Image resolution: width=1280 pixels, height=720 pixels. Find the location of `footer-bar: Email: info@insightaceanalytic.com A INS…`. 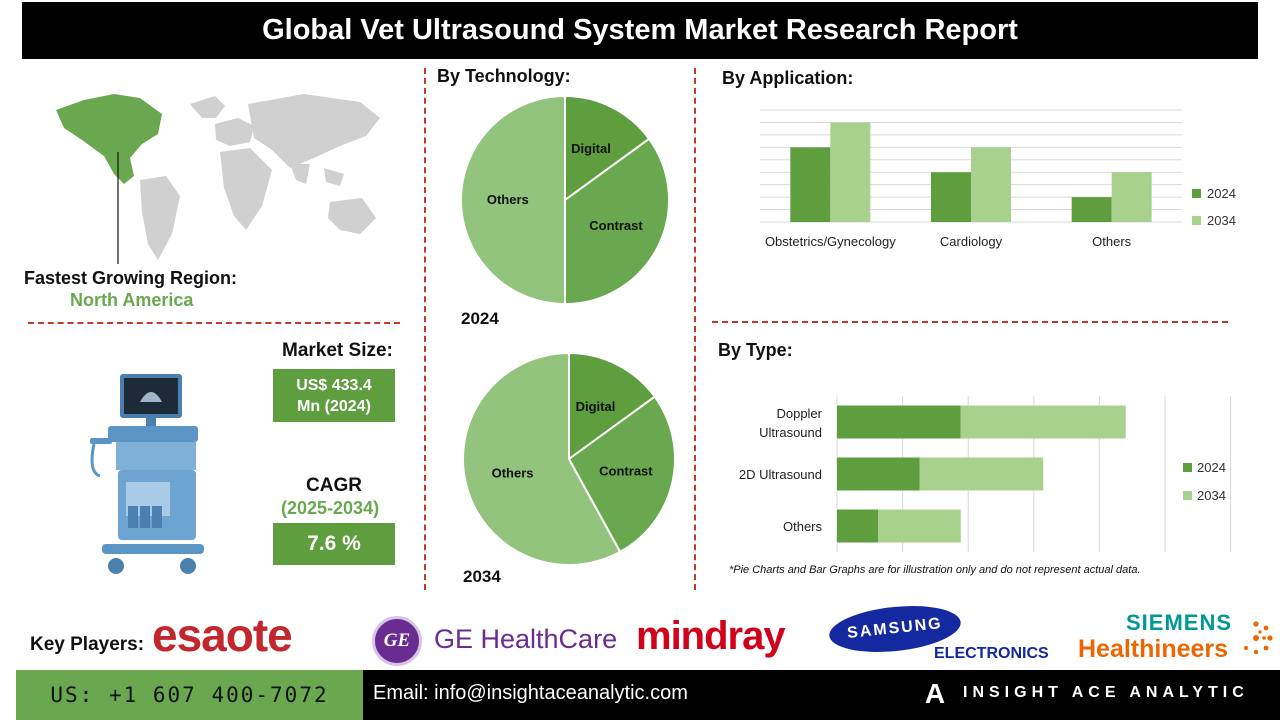

footer-bar: Email: info@insightaceanalytic.com A INS… is located at coordinates (821, 695).